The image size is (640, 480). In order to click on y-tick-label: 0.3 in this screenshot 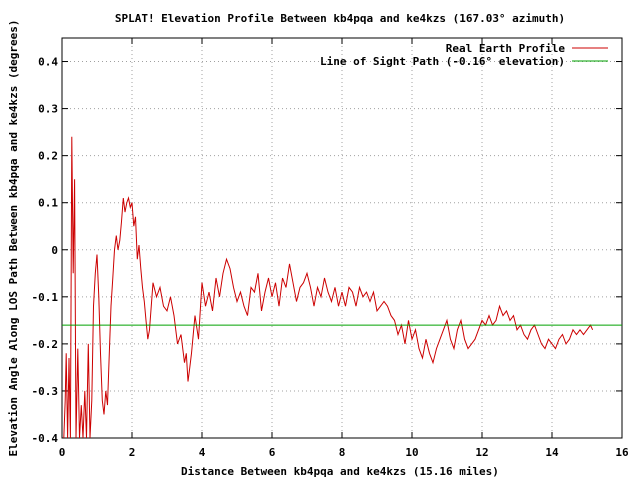, I will do `click(48, 109)`.